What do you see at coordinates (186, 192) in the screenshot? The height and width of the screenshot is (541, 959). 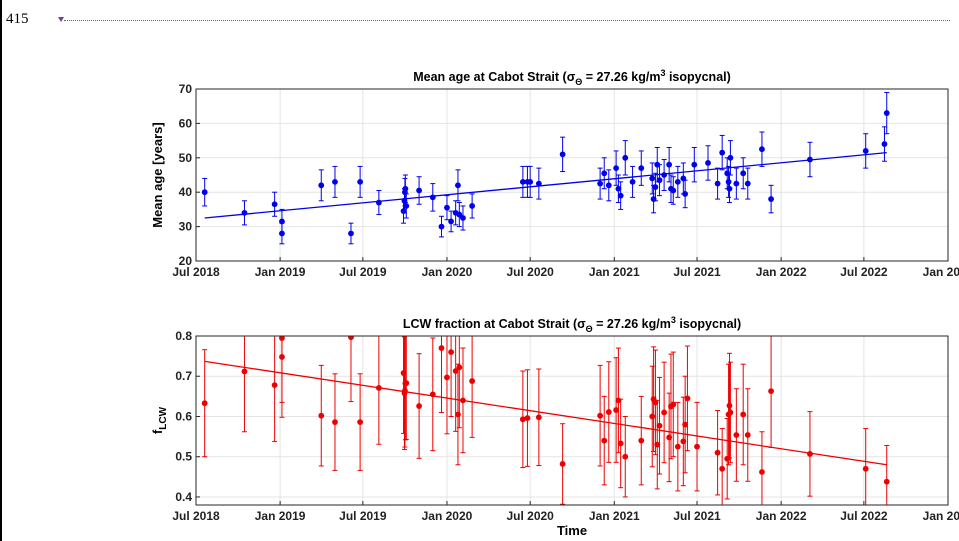 I see `y-tick-label: 40` at bounding box center [186, 192].